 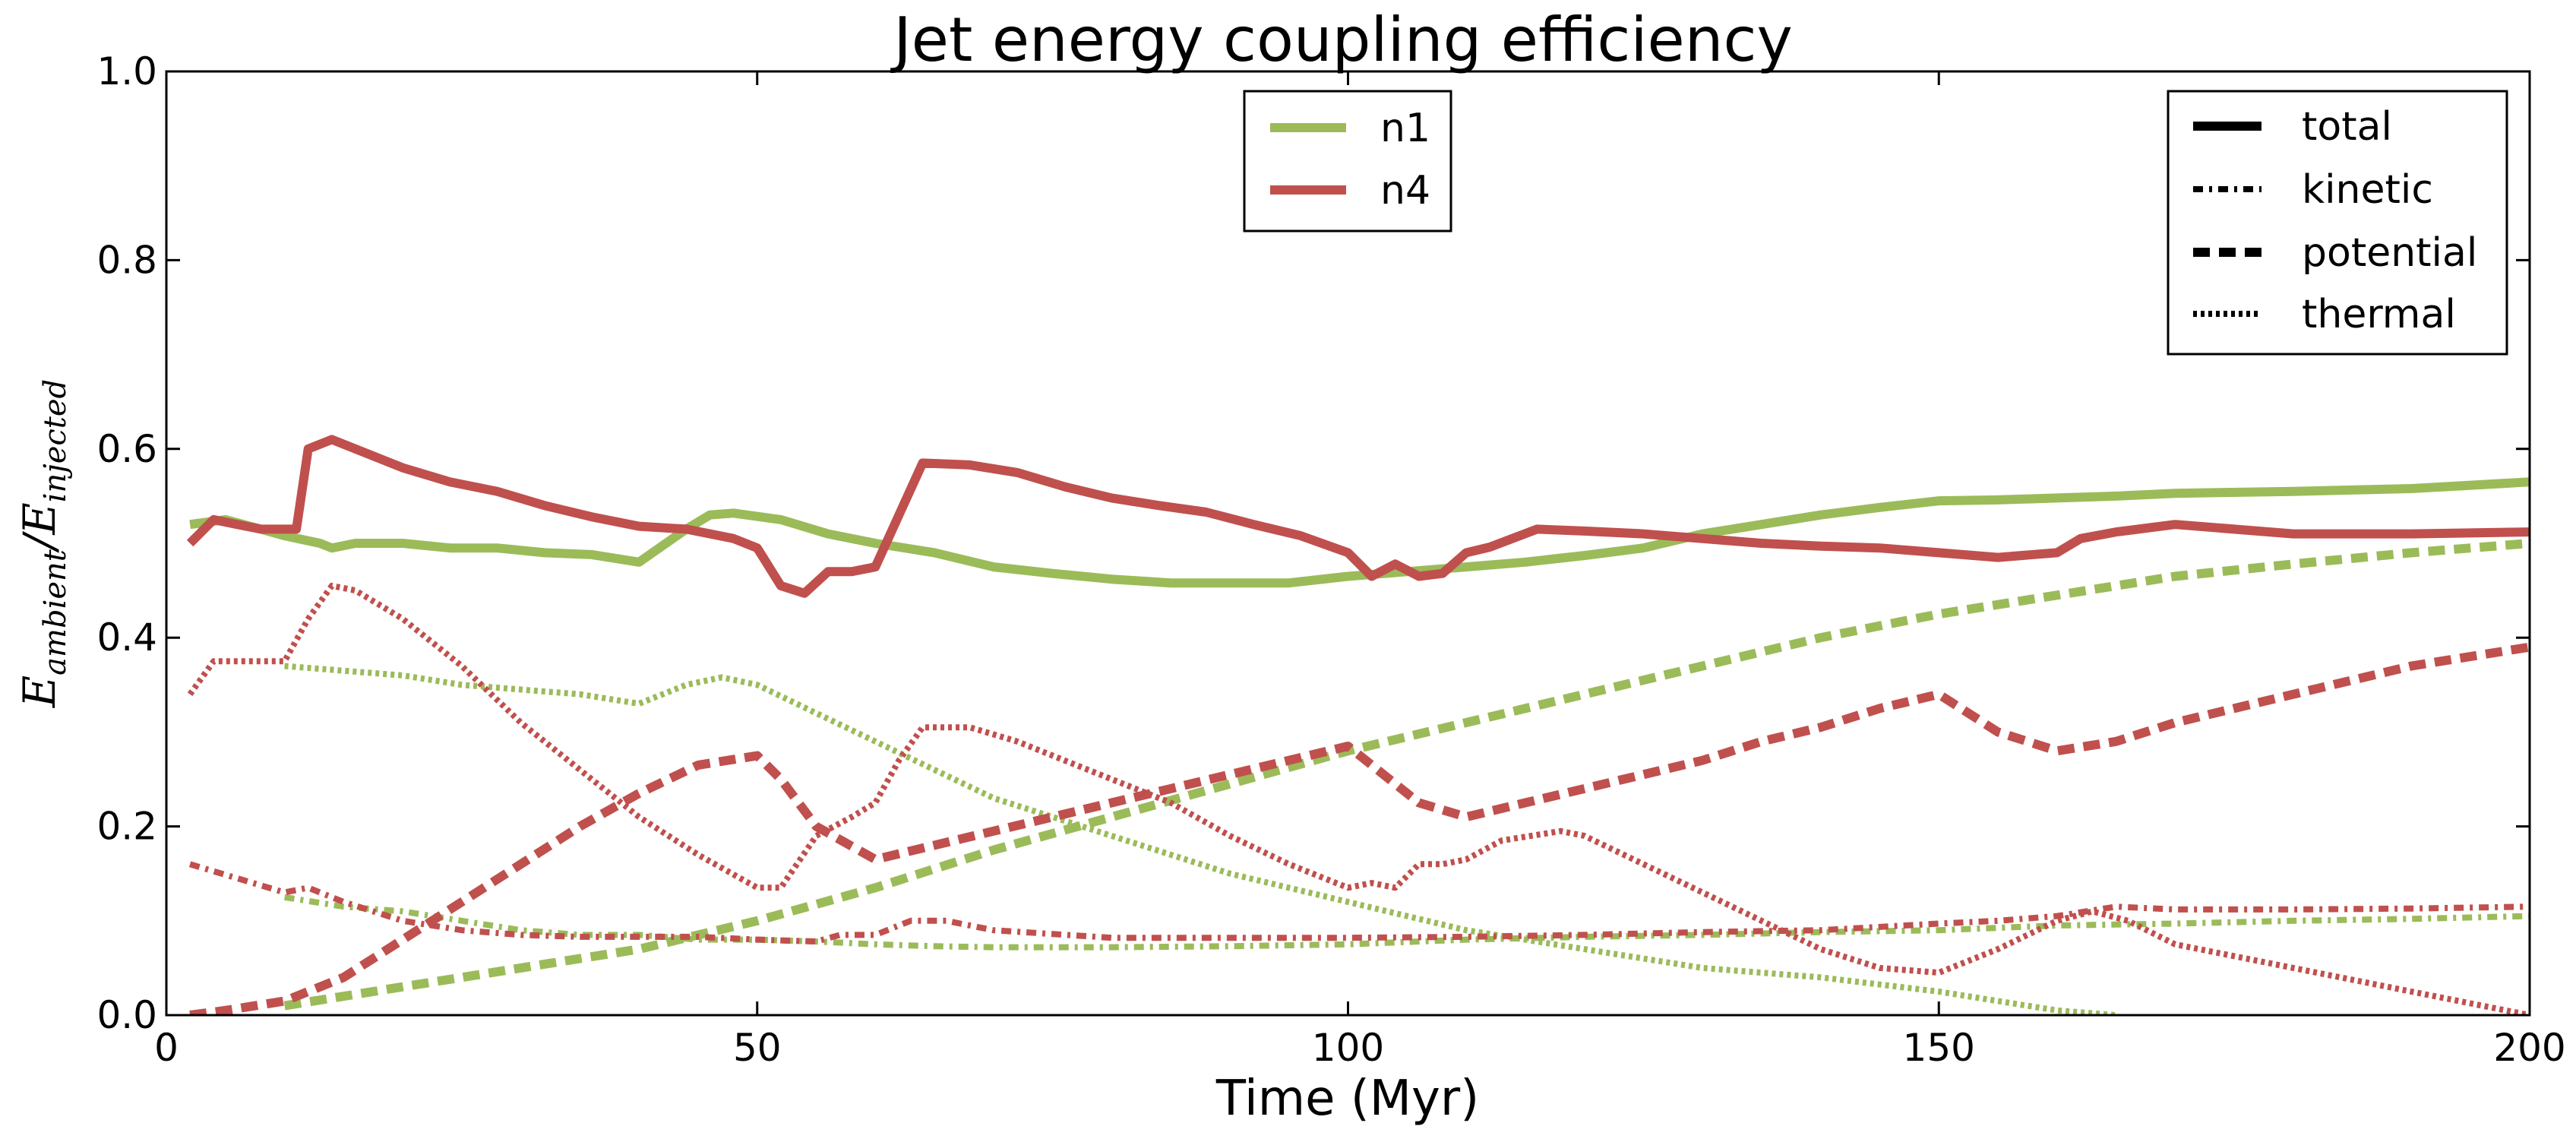 I want to click on y-tick-label: 0.6, so click(x=126, y=449).